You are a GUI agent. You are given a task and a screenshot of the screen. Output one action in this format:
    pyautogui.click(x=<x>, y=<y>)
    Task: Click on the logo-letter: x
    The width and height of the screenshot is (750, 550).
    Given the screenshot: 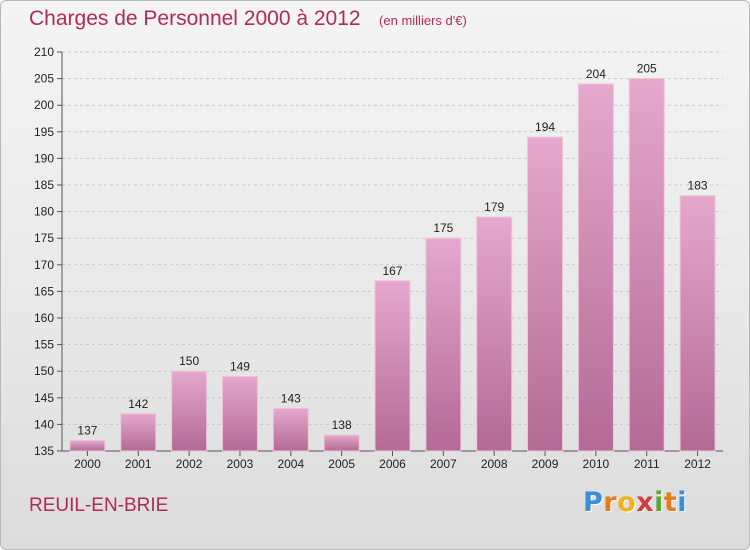 What is the action you would take?
    pyautogui.click(x=645, y=502)
    